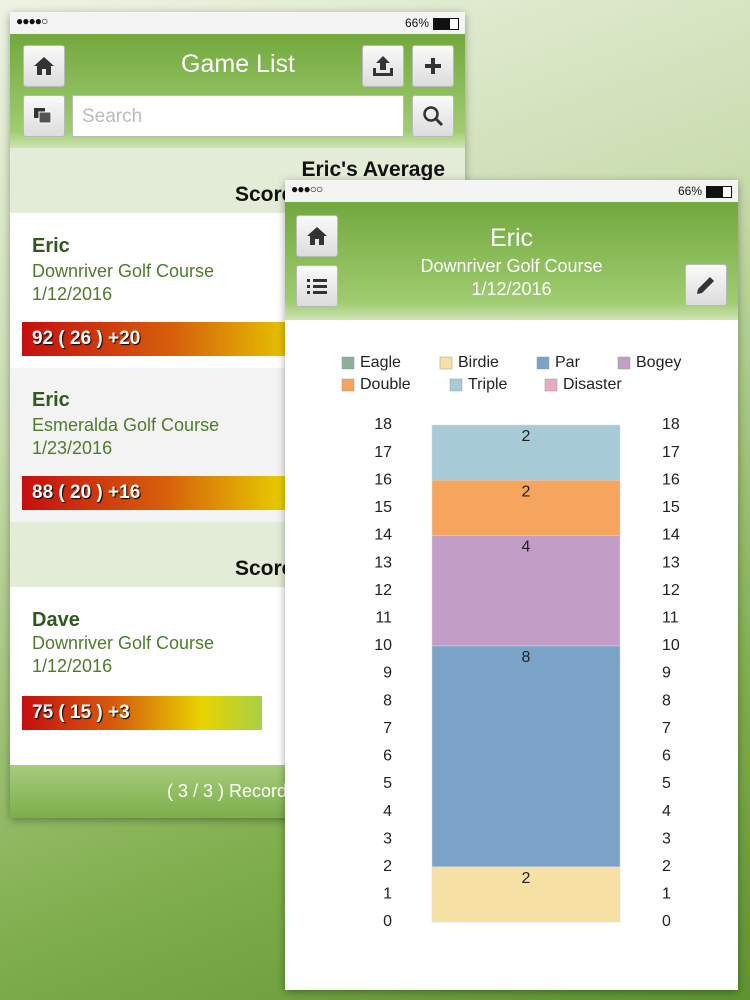  What do you see at coordinates (126, 425) in the screenshot?
I see `course: Esmeralda Golf Course` at bounding box center [126, 425].